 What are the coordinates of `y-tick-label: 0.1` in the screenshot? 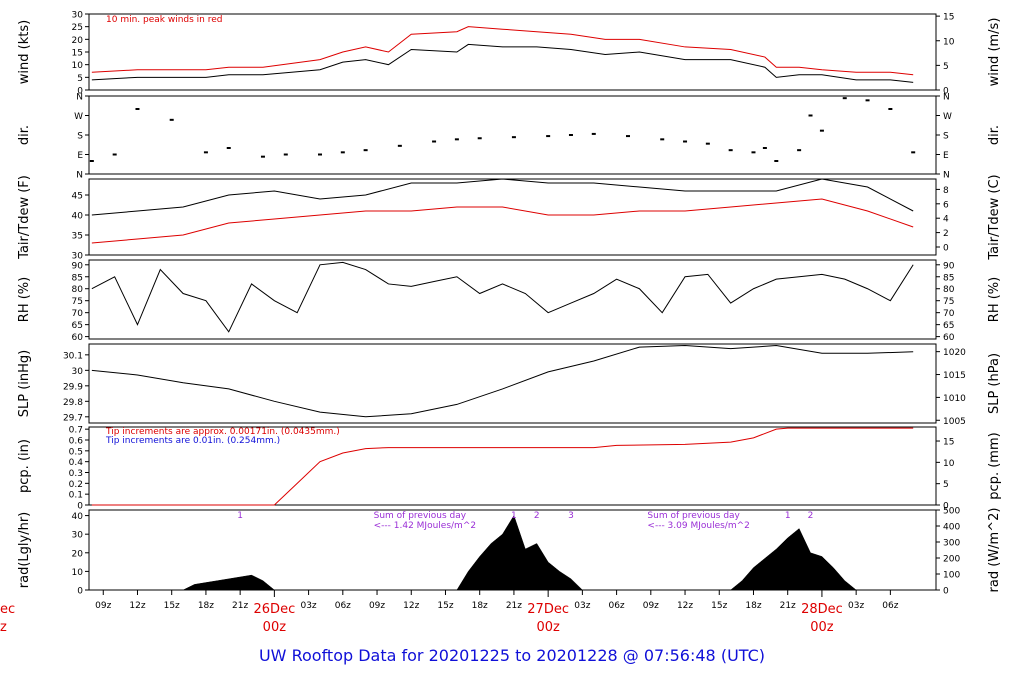 It's located at (76, 496).